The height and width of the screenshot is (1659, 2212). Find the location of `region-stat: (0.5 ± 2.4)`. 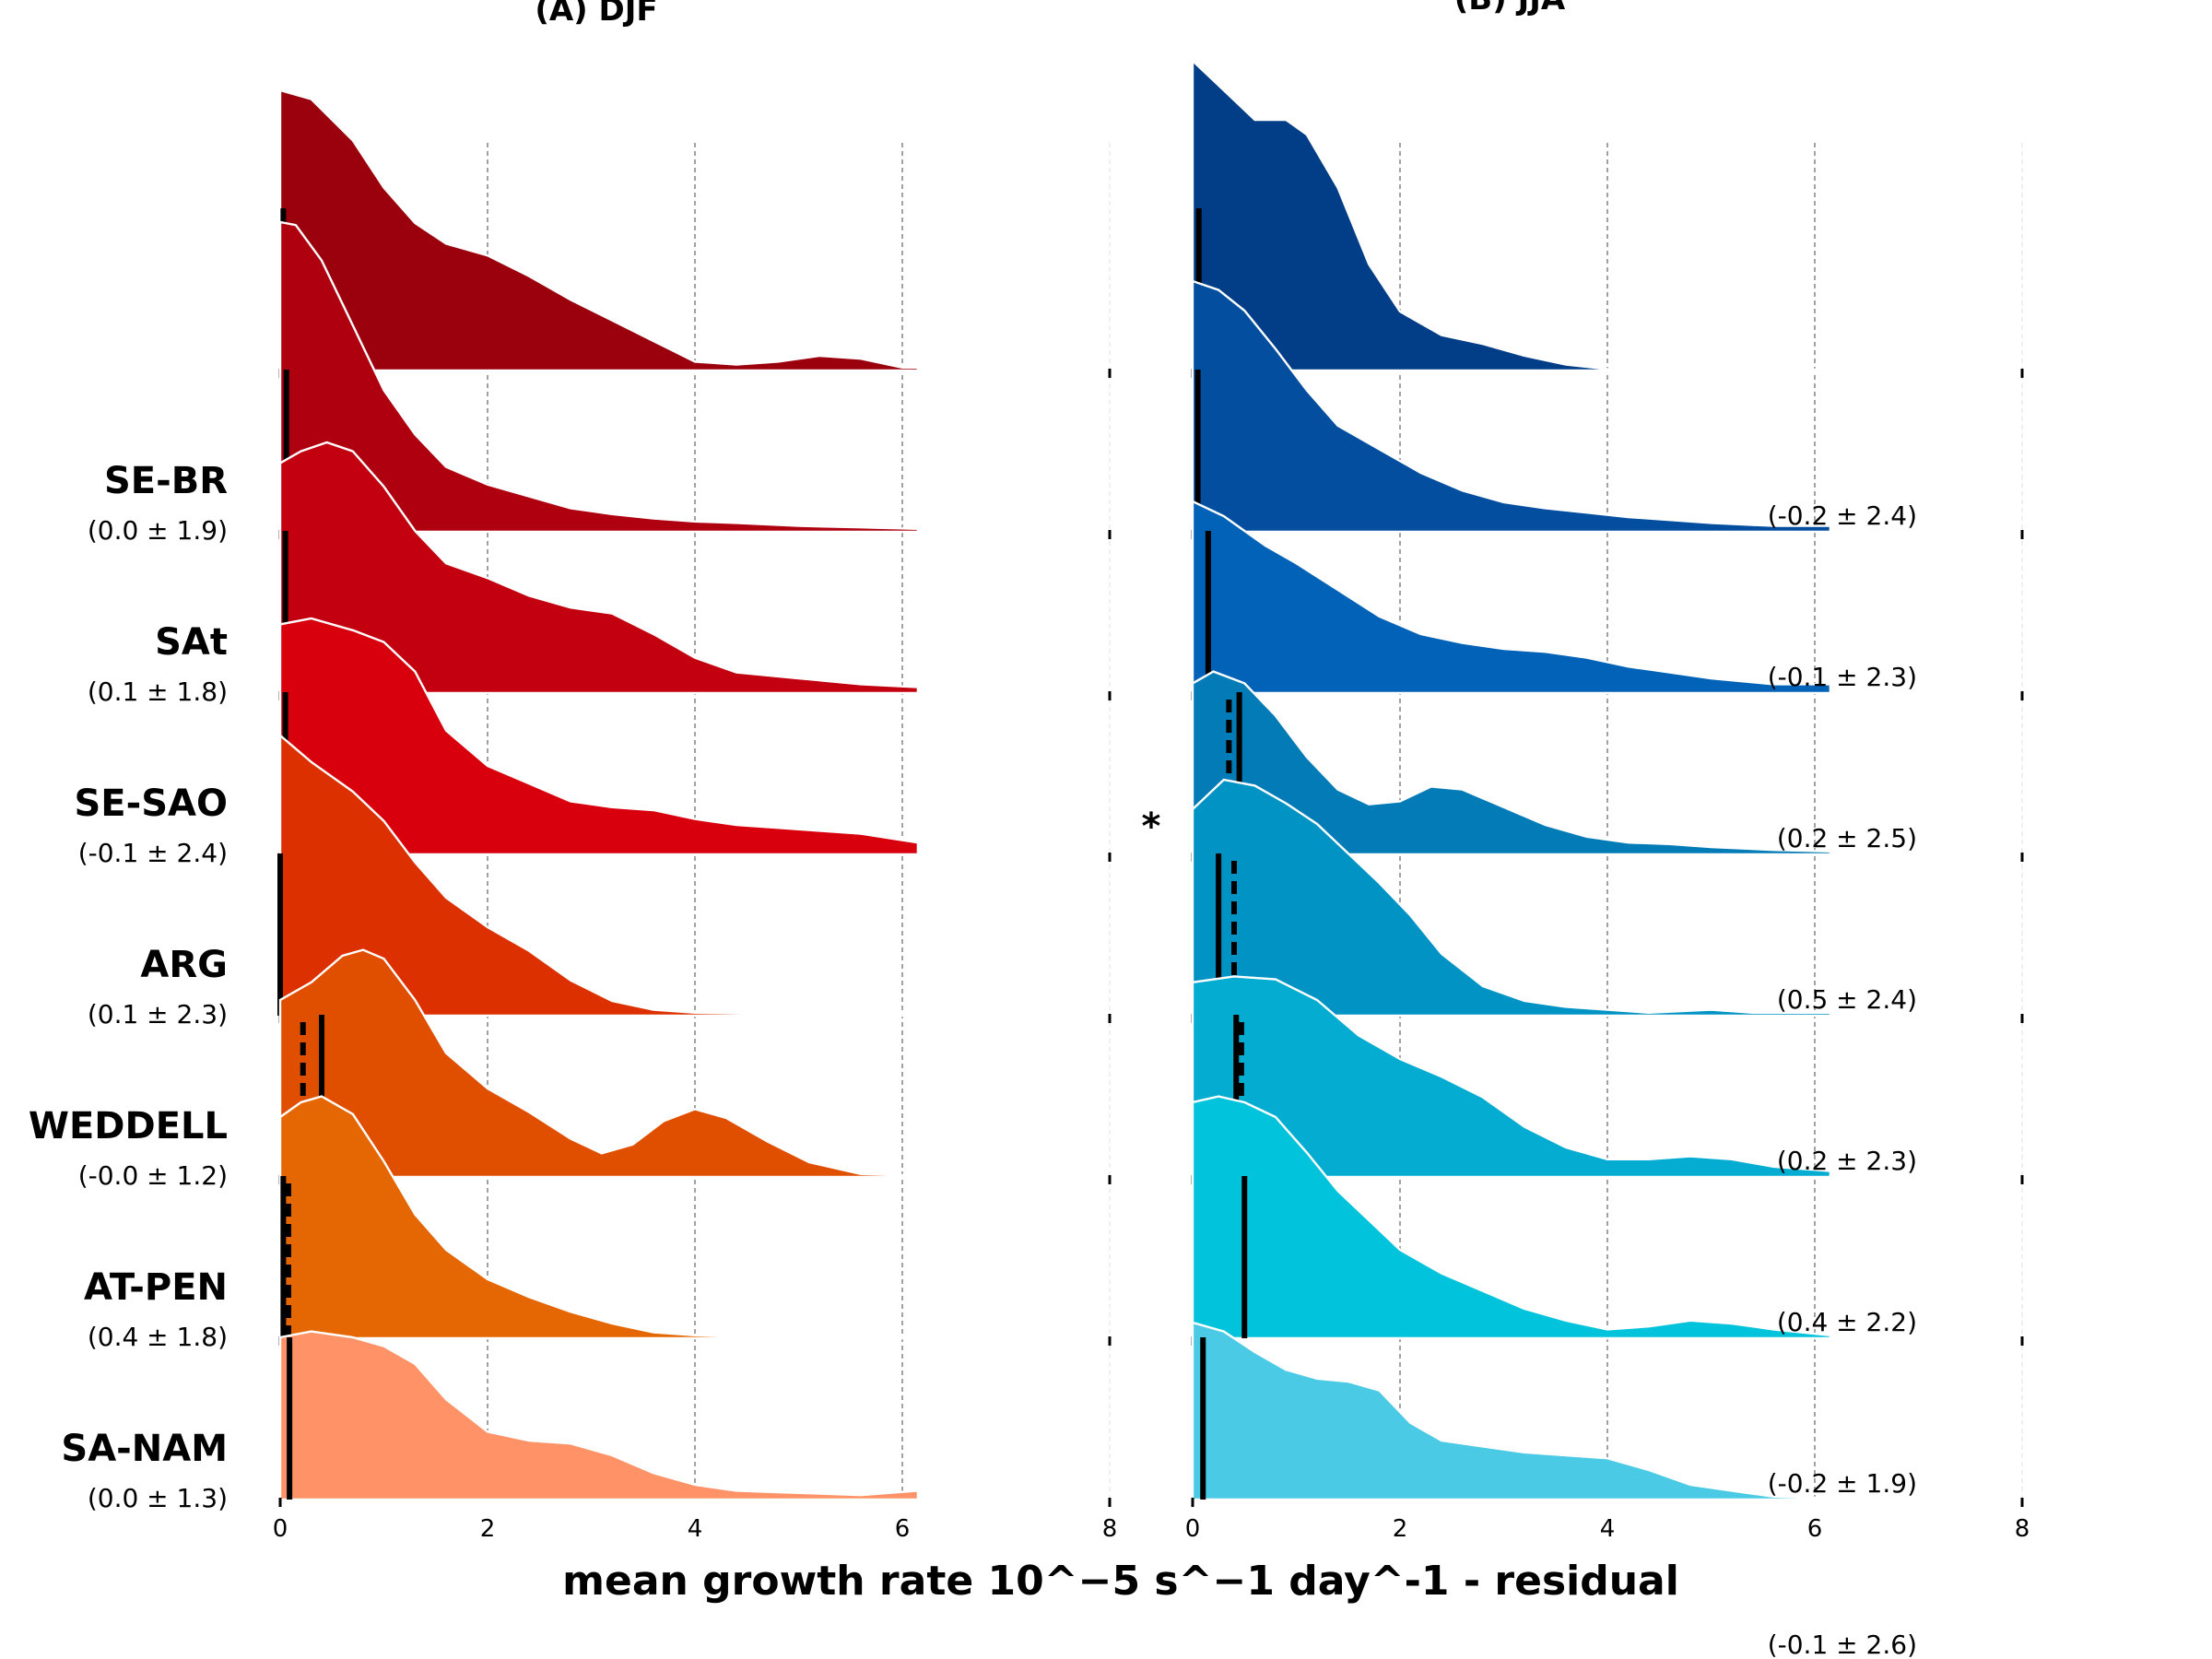

region-stat: (0.5 ± 2.4) is located at coordinates (1847, 999).